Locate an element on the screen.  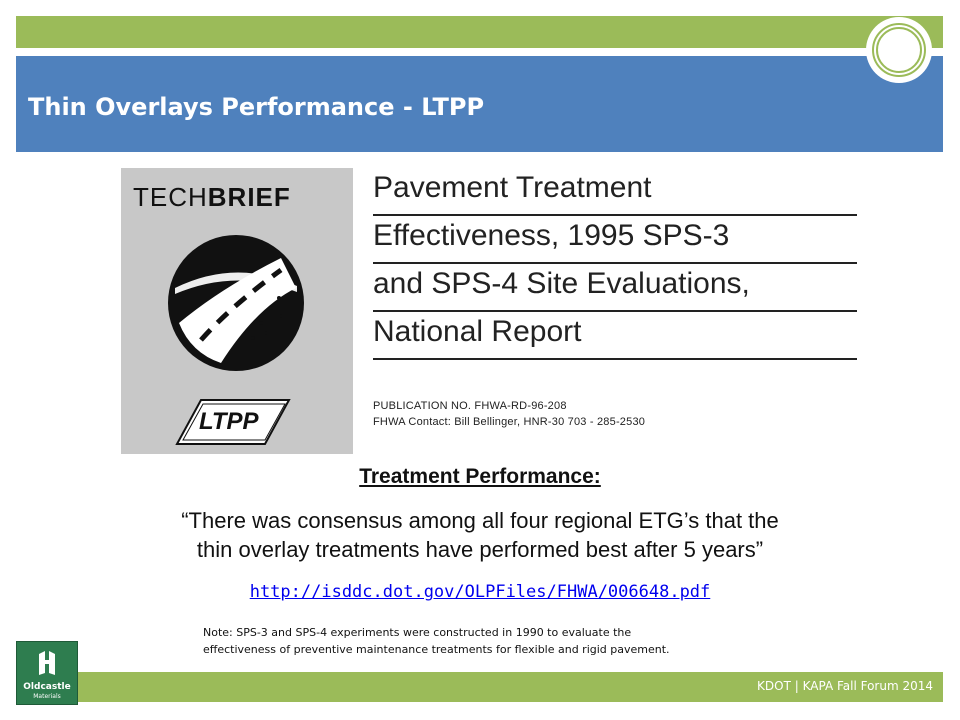
ltpp-logo-text: LTPP is located at coordinates (229, 421).